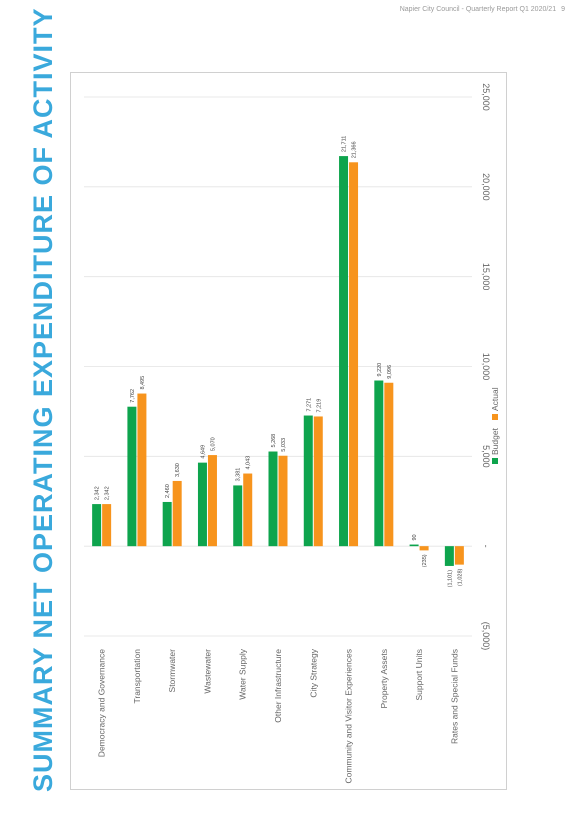 This screenshot has width=577, height=823. I want to click on value-tick-label: 10,000, so click(486, 367).